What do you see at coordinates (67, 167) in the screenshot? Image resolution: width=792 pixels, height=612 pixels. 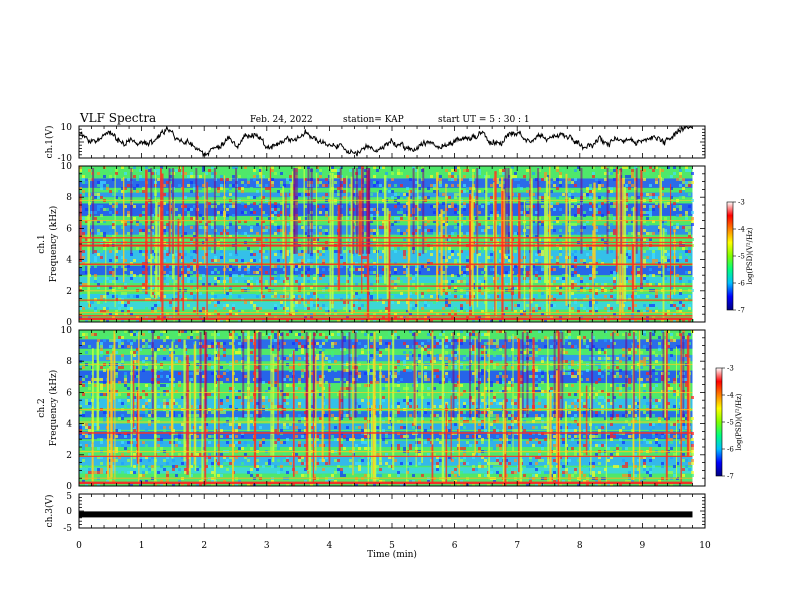 I see `frequency-tick-label: 10` at bounding box center [67, 167].